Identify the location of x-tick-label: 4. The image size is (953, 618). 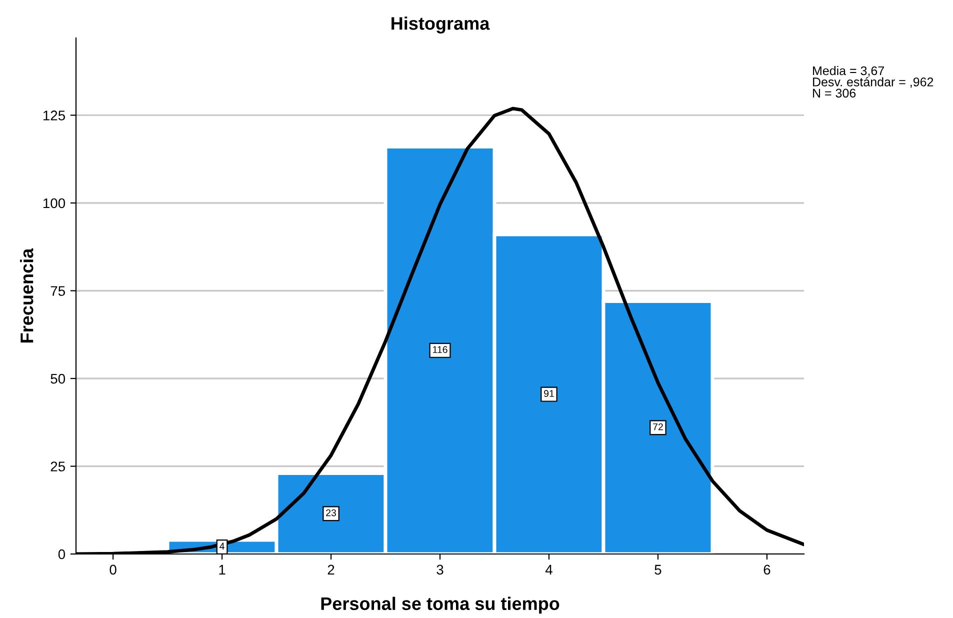
(548, 569).